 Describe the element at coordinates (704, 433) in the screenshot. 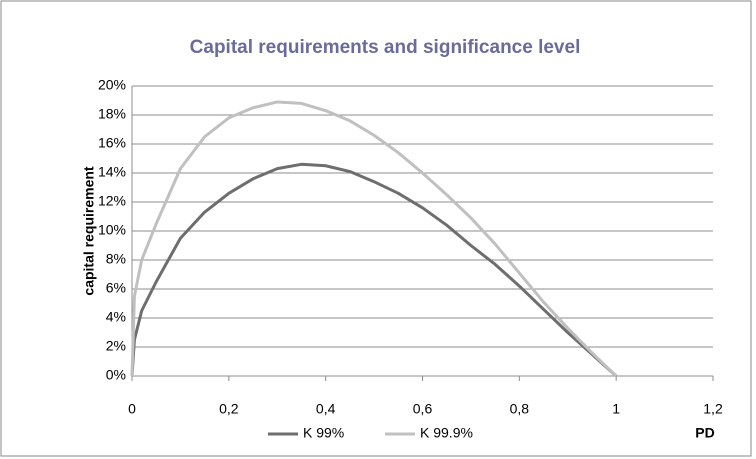

I see `x-axis-label: PD` at that location.